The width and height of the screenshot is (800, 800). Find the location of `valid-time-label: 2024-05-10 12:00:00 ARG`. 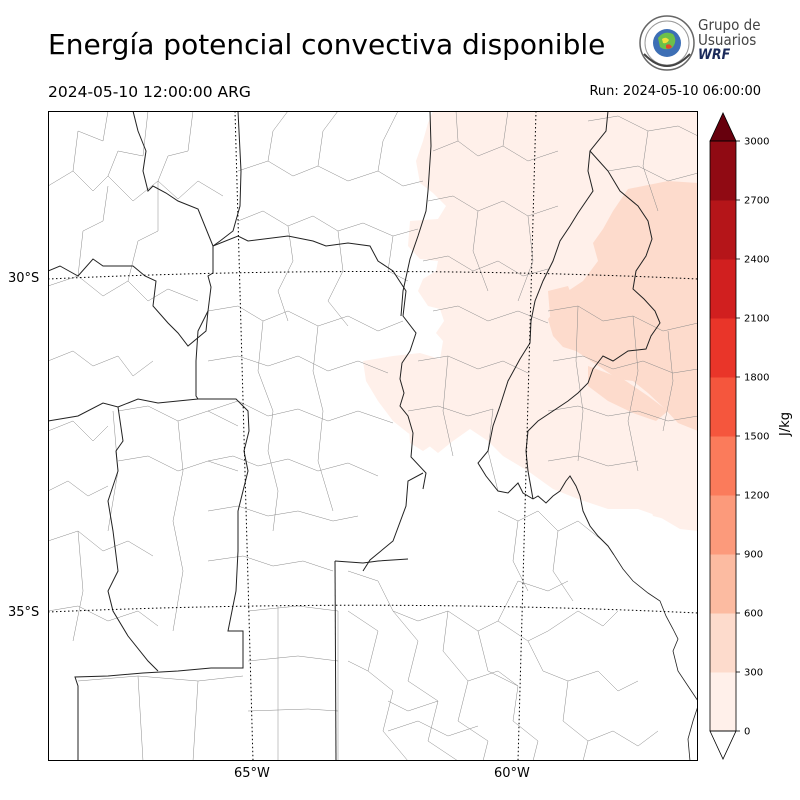

valid-time-label: 2024-05-10 12:00:00 ARG is located at coordinates (149, 92).